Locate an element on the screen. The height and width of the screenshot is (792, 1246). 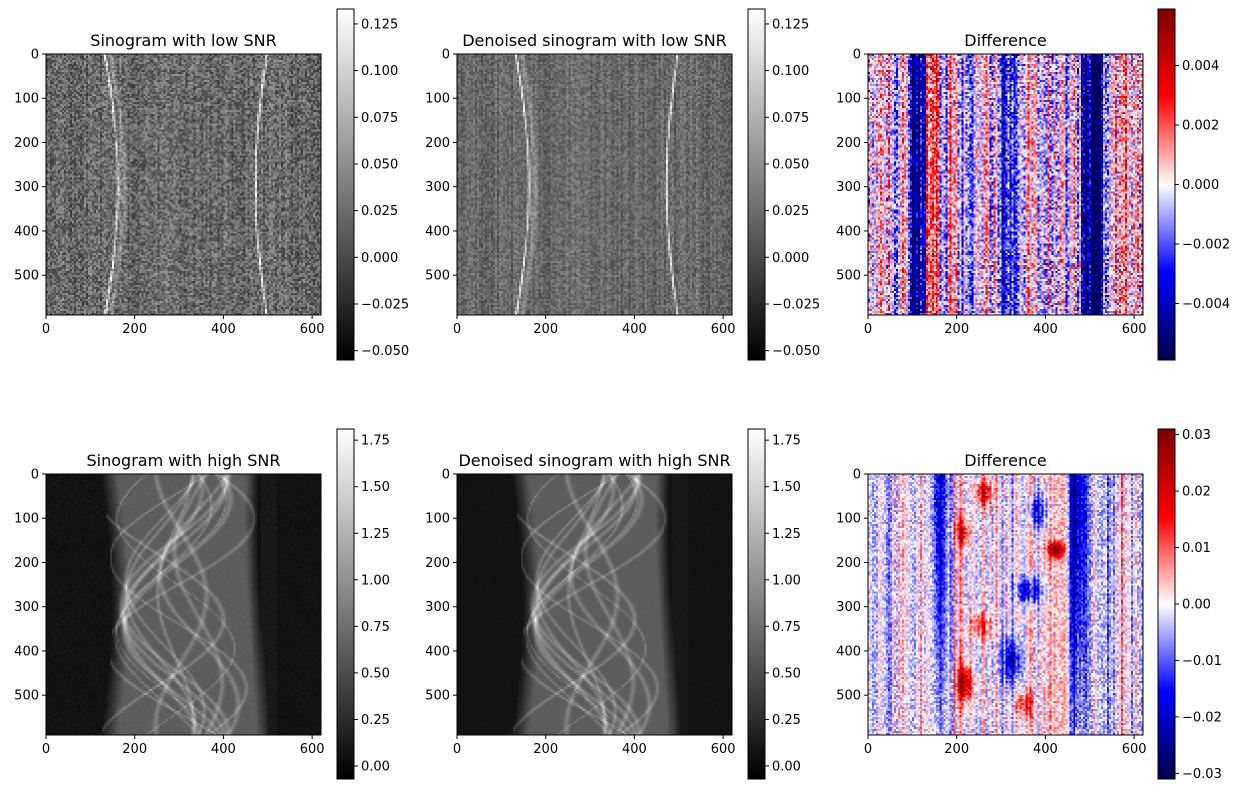
colorbar-tick-label: −0.01 is located at coordinates (1202, 661).